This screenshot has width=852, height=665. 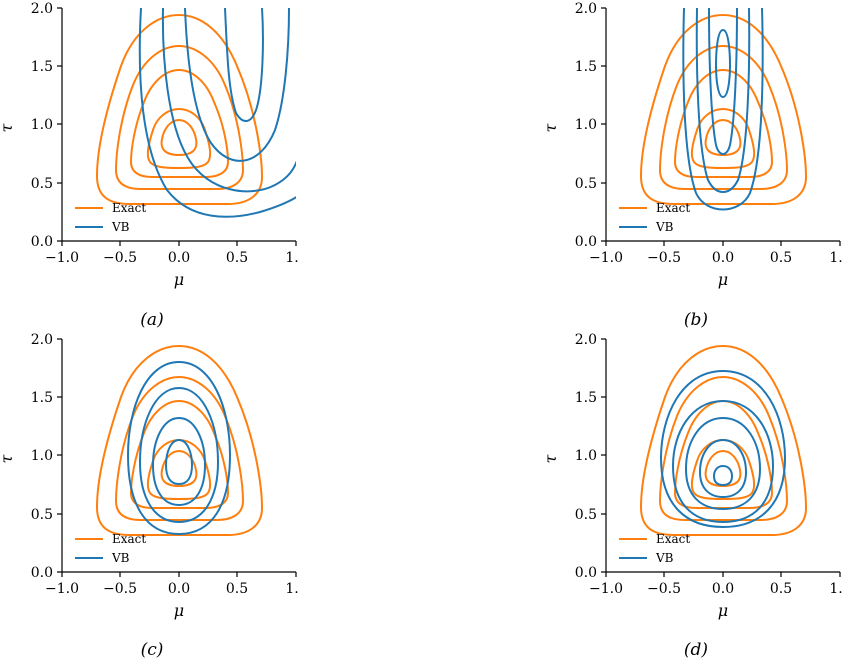 I want to click on panel-caption: (c), so click(x=152, y=650).